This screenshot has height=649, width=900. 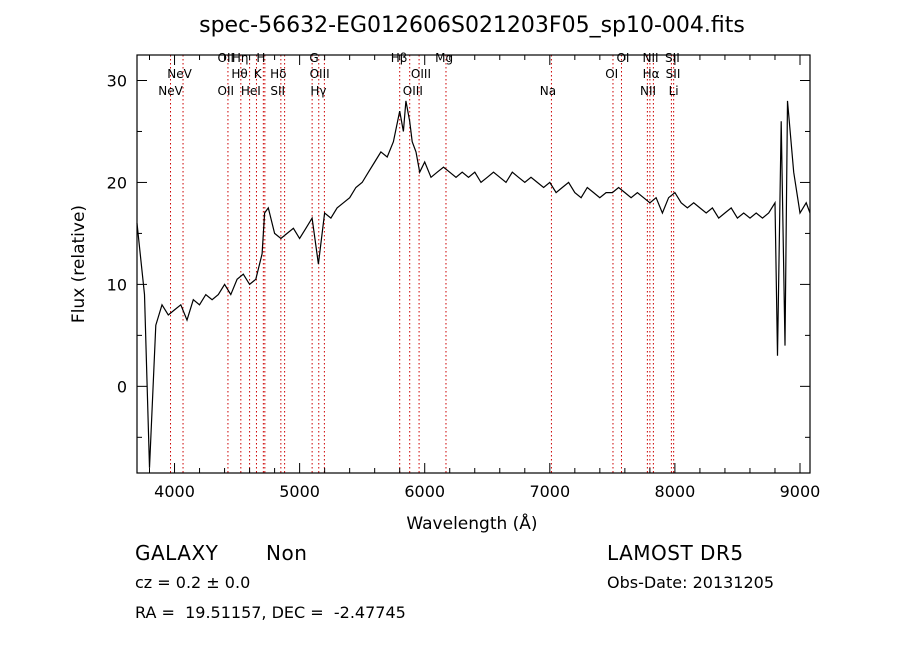 What do you see at coordinates (278, 74) in the screenshot?
I see `line-label: Hδ` at bounding box center [278, 74].